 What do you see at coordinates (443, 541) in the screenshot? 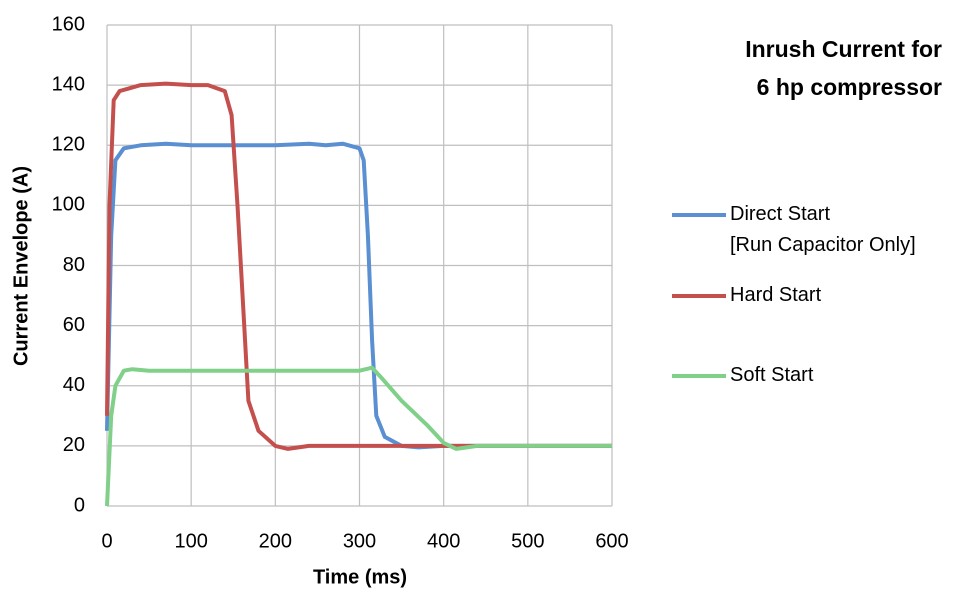
I see `x-tick-label: 400` at bounding box center [443, 541].